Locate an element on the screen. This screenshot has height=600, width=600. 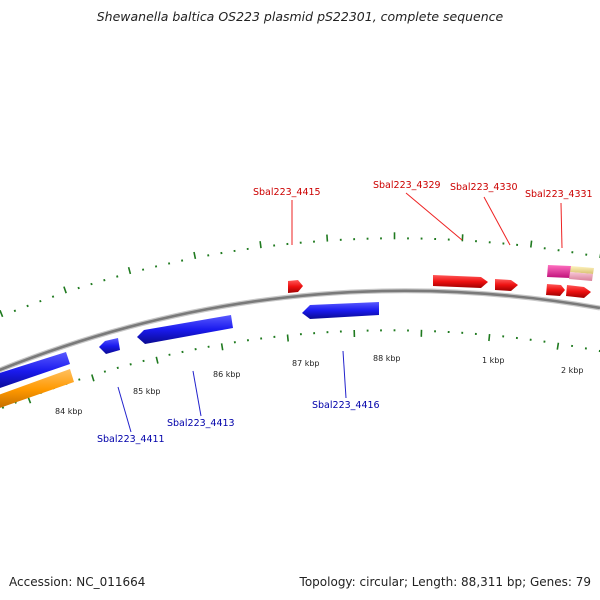
label-sbal223-4416: Sbal223_4416 is located at coordinates (346, 405).